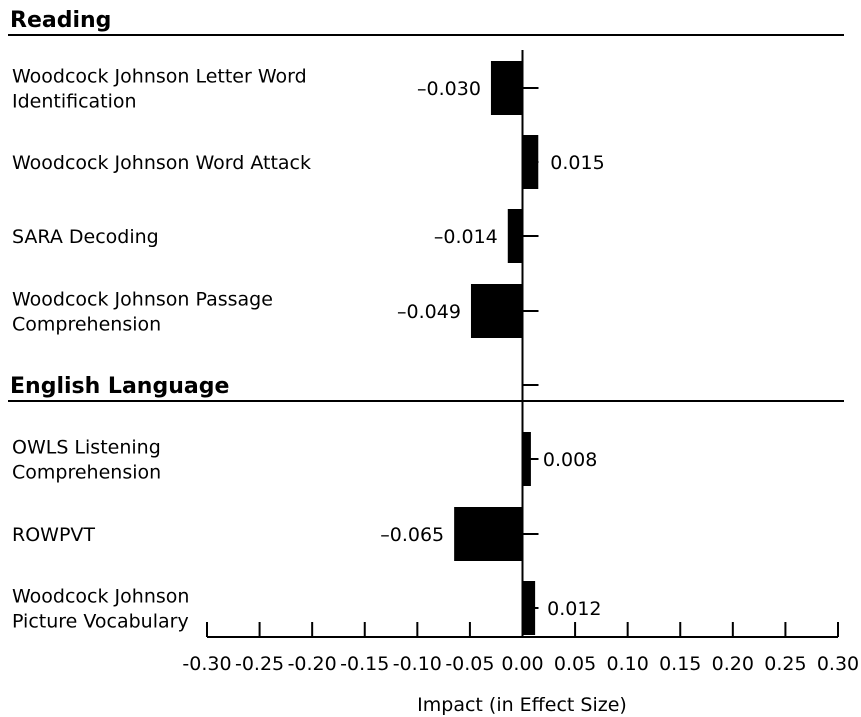  Describe the element at coordinates (522, 664) in the screenshot. I see `x-tick-label: 0.00` at that location.